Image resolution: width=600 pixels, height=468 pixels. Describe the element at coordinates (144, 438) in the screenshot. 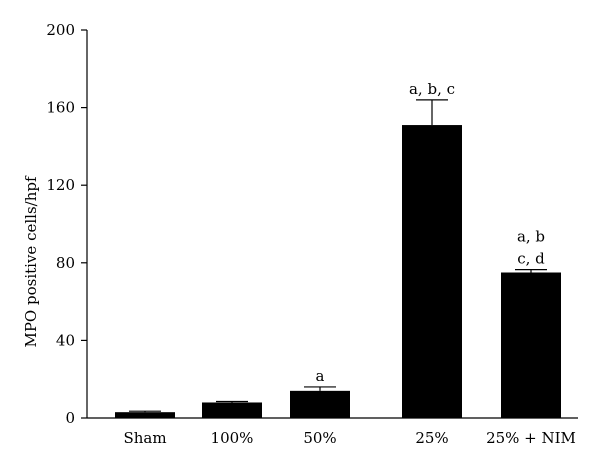

I see `x-tick-label-0: Sham` at that location.